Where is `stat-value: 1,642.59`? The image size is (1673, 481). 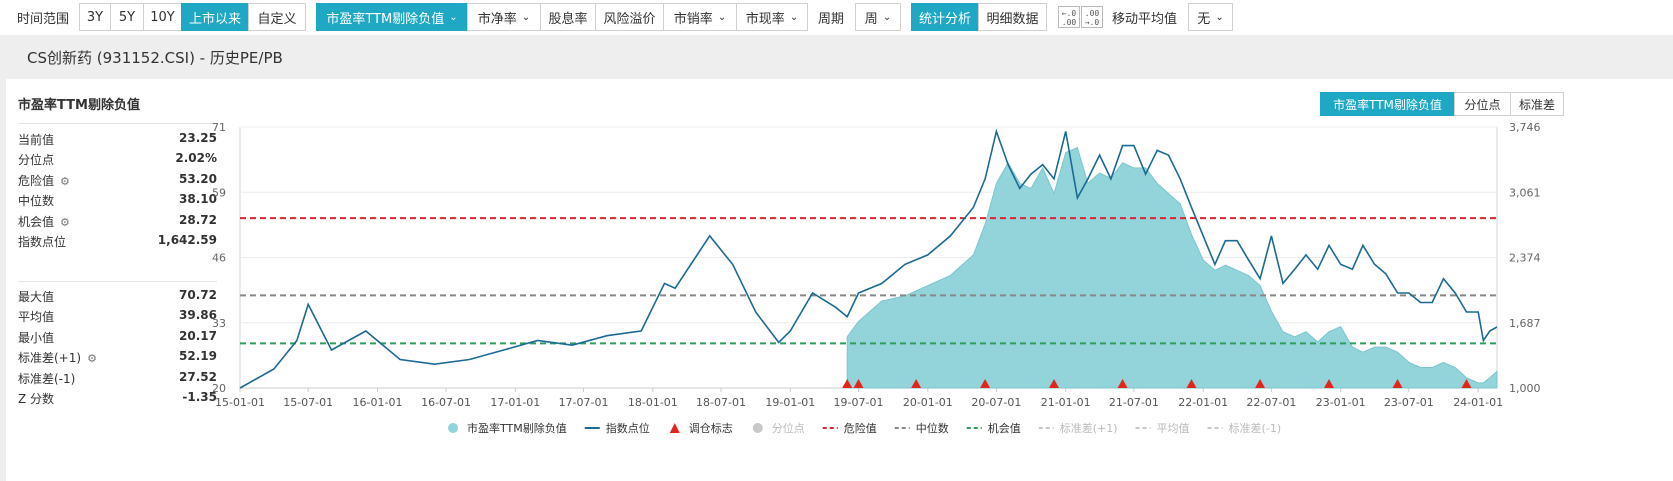
stat-value: 1,642.59 is located at coordinates (187, 240).